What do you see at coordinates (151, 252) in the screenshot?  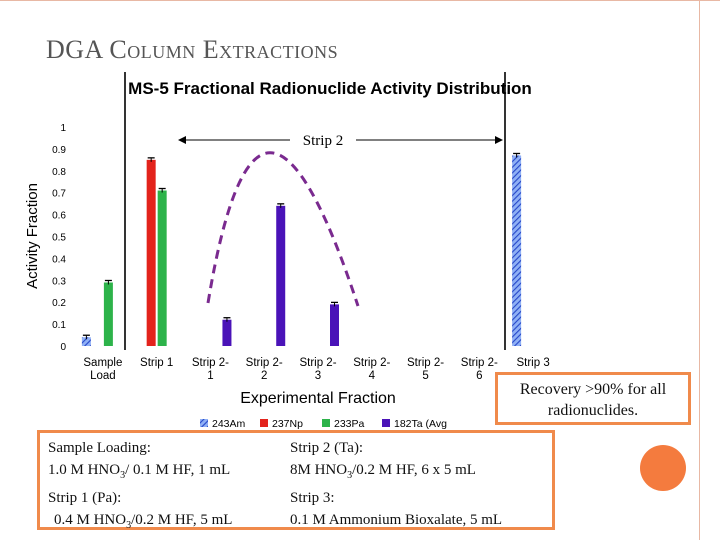 I see `bar-237np` at bounding box center [151, 252].